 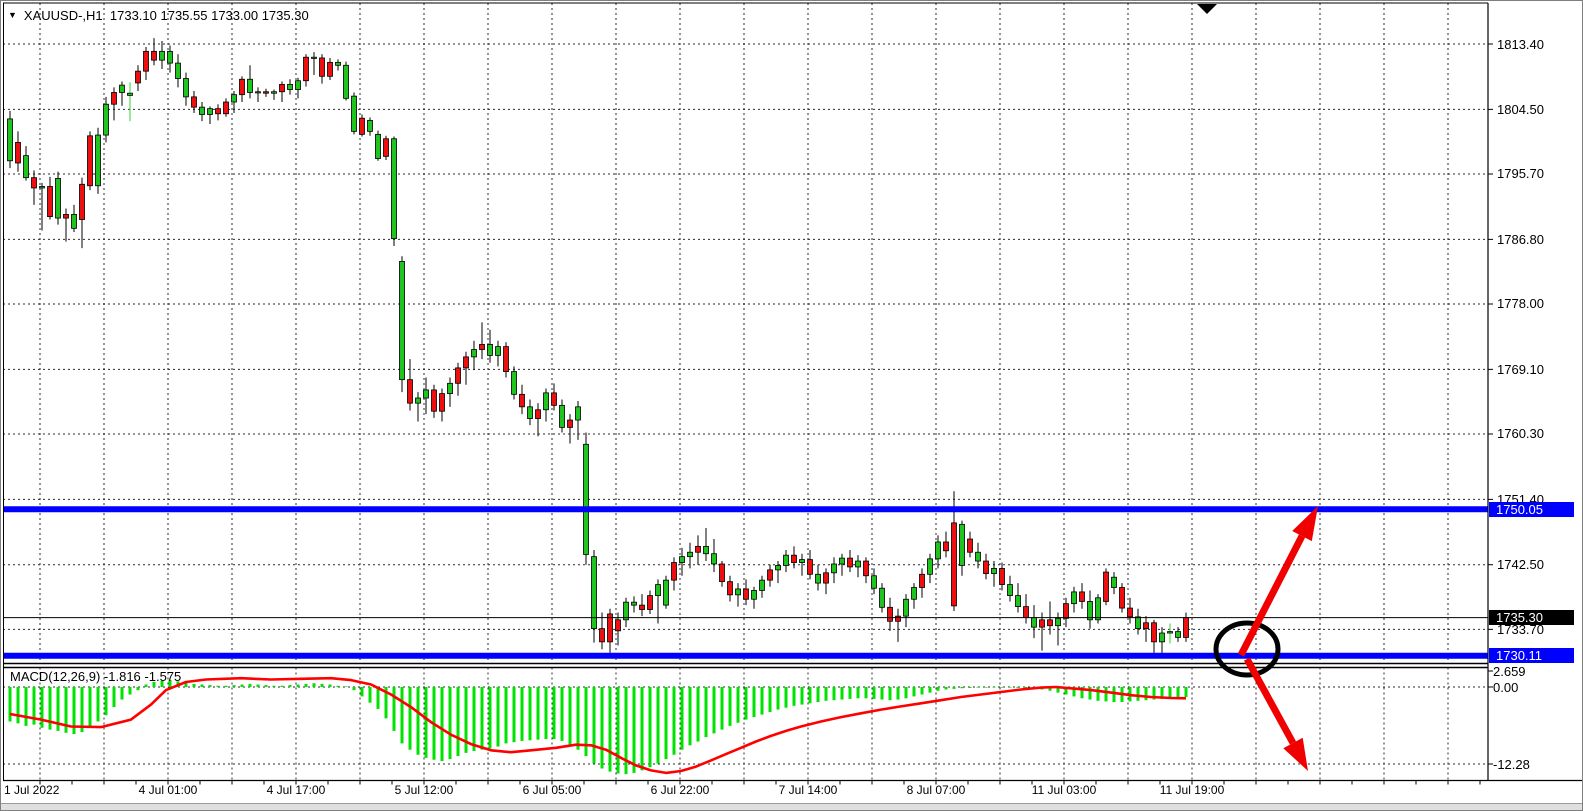 I want to click on up-arrow-head-icon, so click(x=1305, y=524).